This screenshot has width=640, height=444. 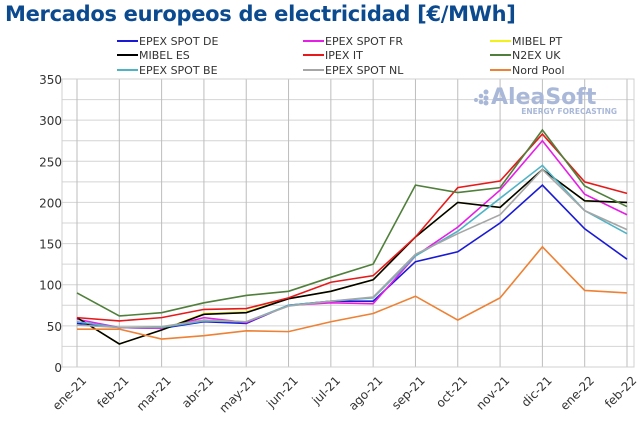 I want to click on legend-label: MIBEL PT, so click(x=537, y=41).